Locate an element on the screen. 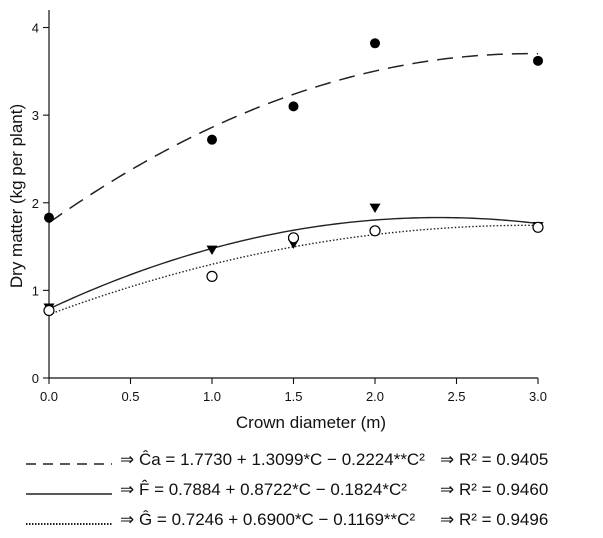 This screenshot has height=538, width=603. legend-line-solid is located at coordinates (69, 494).